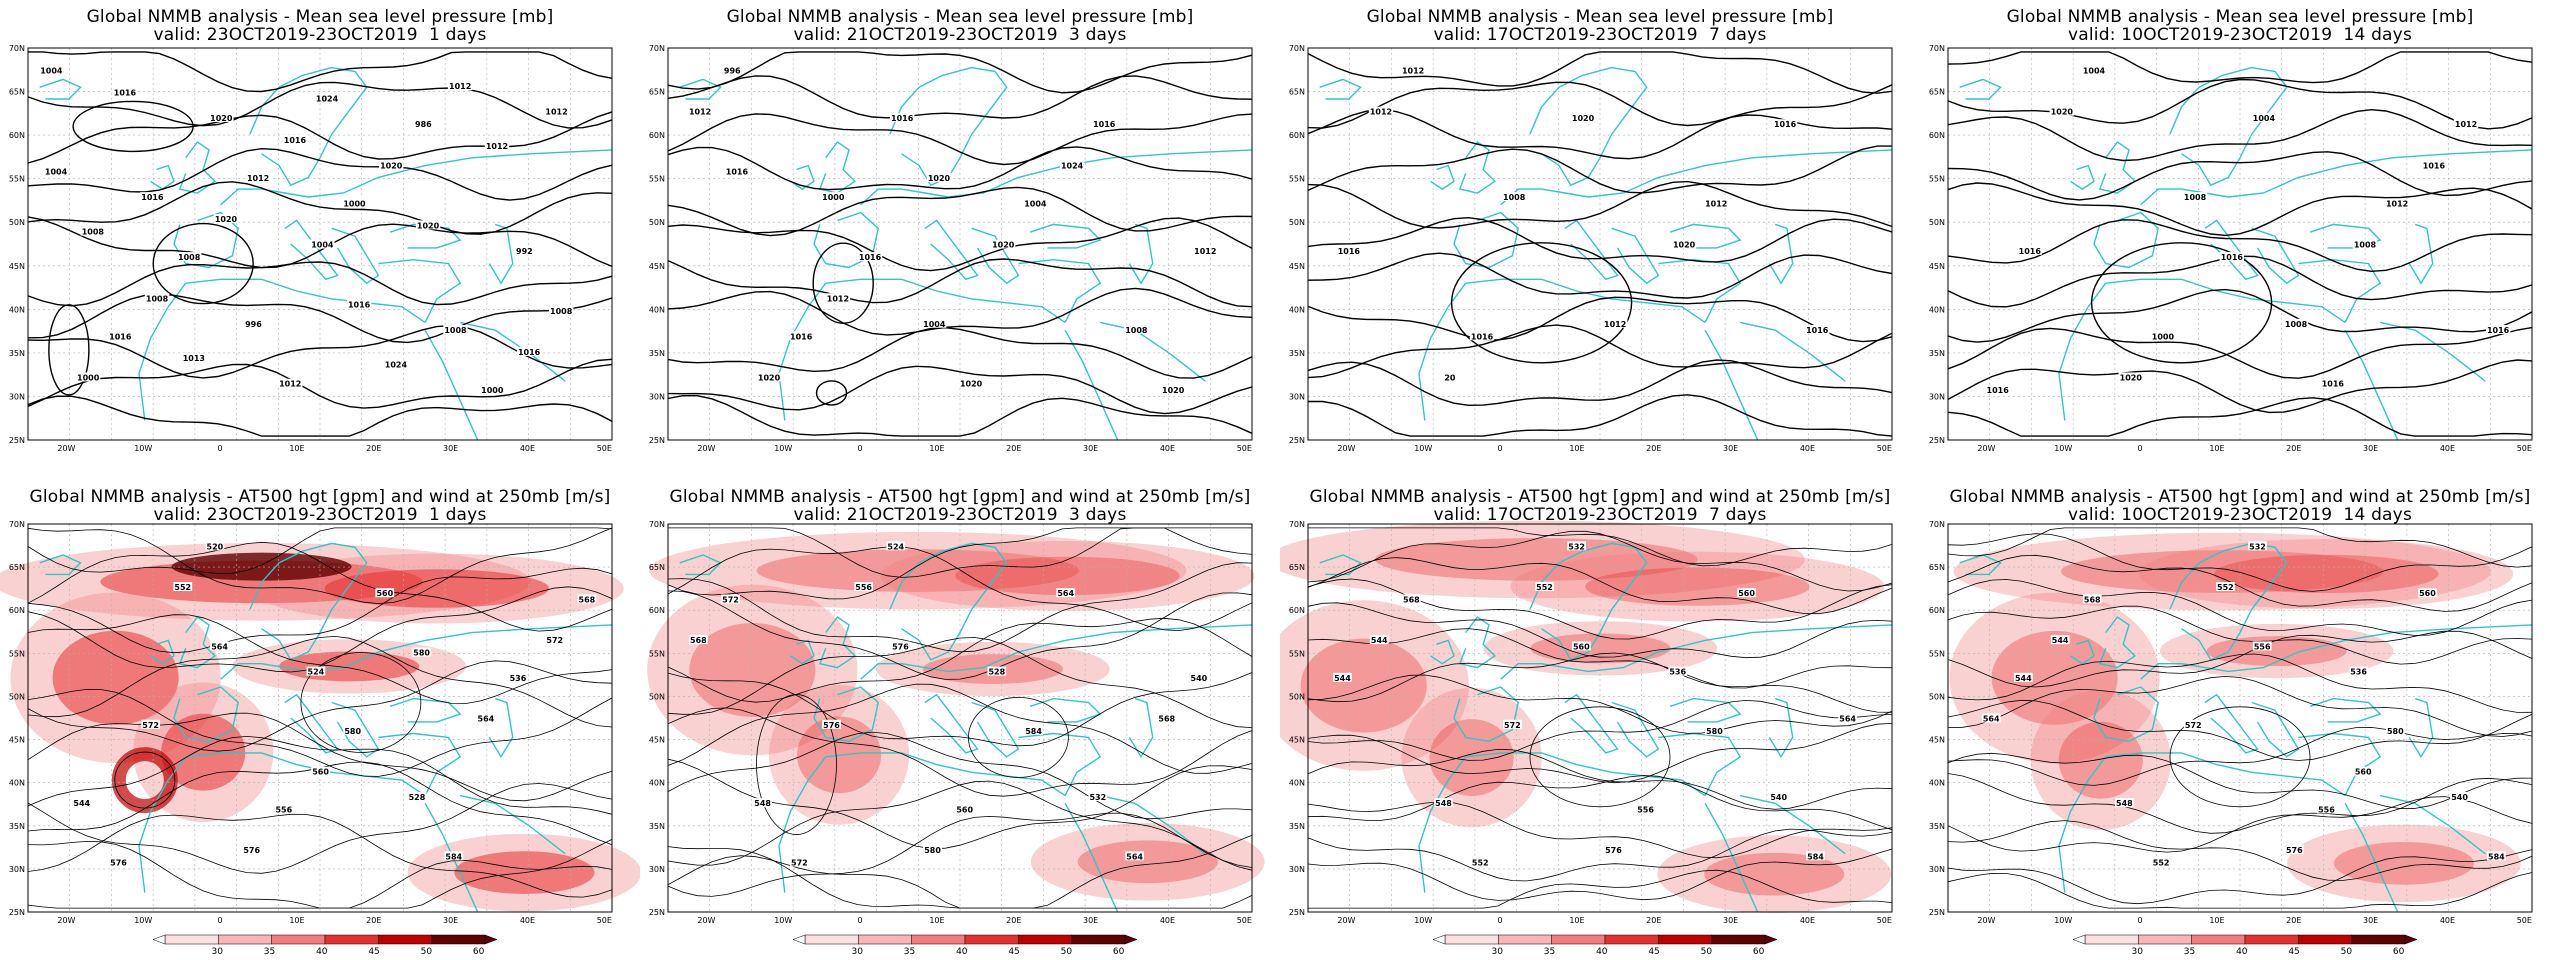 This screenshot has width=2560, height=960. Describe the element at coordinates (554, 640) in the screenshot. I see `contour-label: 572` at that location.